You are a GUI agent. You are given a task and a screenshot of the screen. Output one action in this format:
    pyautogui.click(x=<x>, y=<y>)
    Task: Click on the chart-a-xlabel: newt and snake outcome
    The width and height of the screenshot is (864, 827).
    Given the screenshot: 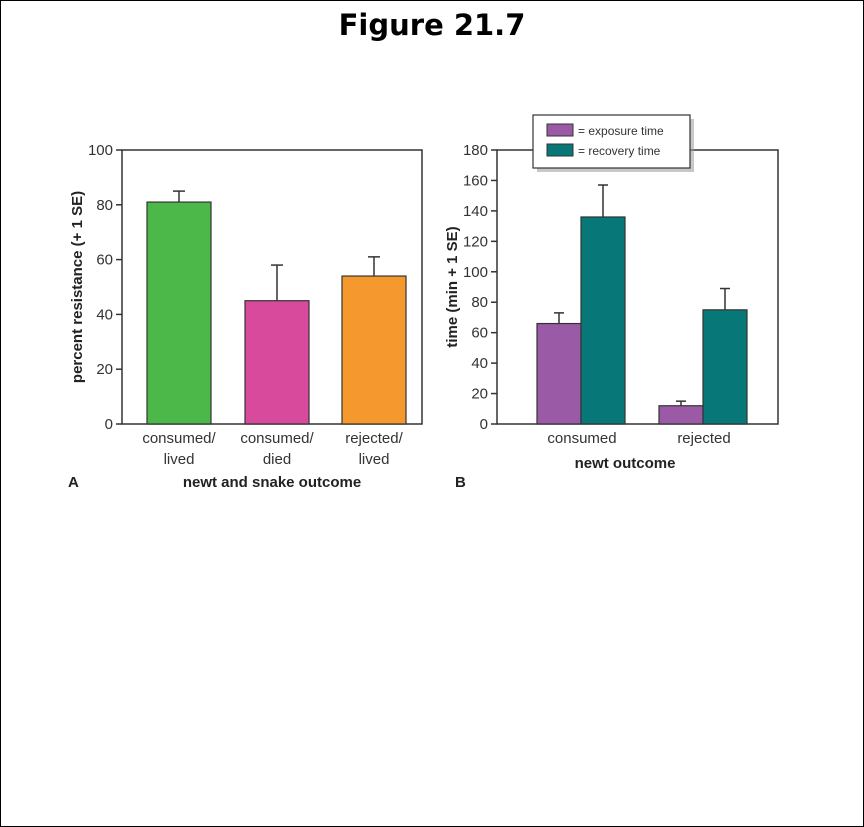 What is the action you would take?
    pyautogui.click(x=272, y=482)
    